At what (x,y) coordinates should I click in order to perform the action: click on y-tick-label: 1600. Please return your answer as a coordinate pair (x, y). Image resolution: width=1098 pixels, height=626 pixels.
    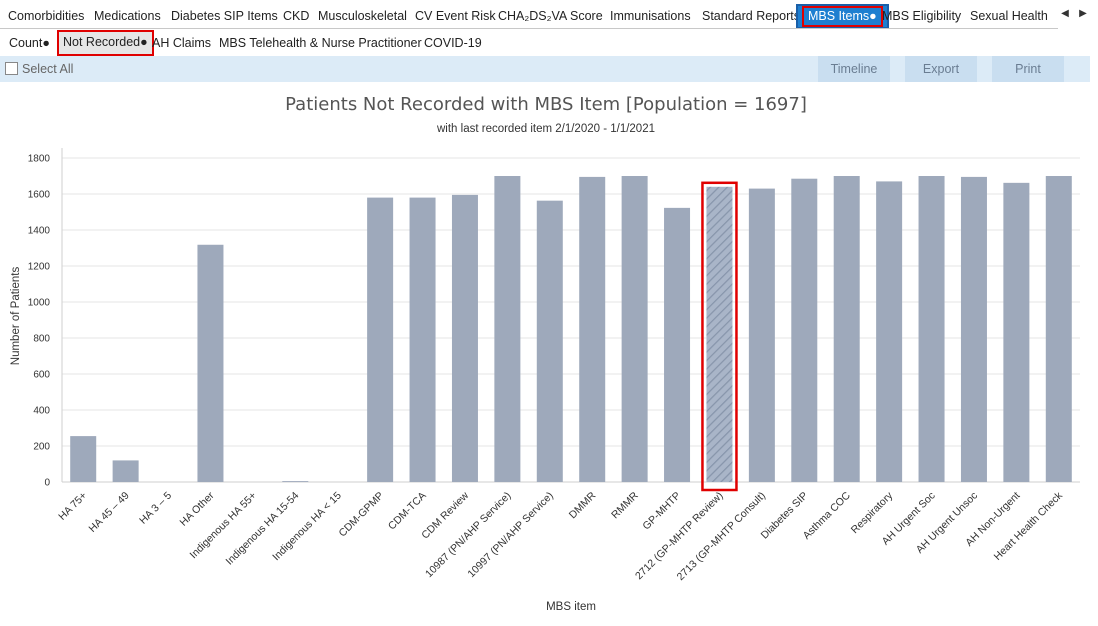
    Looking at the image, I should click on (39, 195).